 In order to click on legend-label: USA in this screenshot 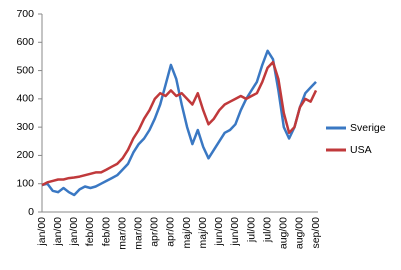, I will do `click(361, 150)`.